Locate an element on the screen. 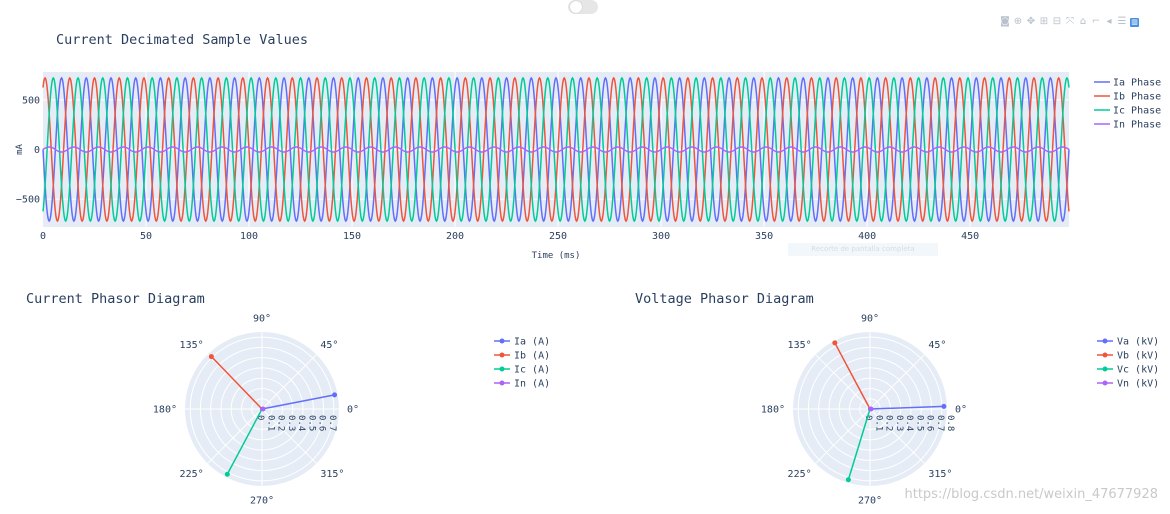 The height and width of the screenshot is (514, 1170). legend-label: Ib Phase is located at coordinates (1137, 97).